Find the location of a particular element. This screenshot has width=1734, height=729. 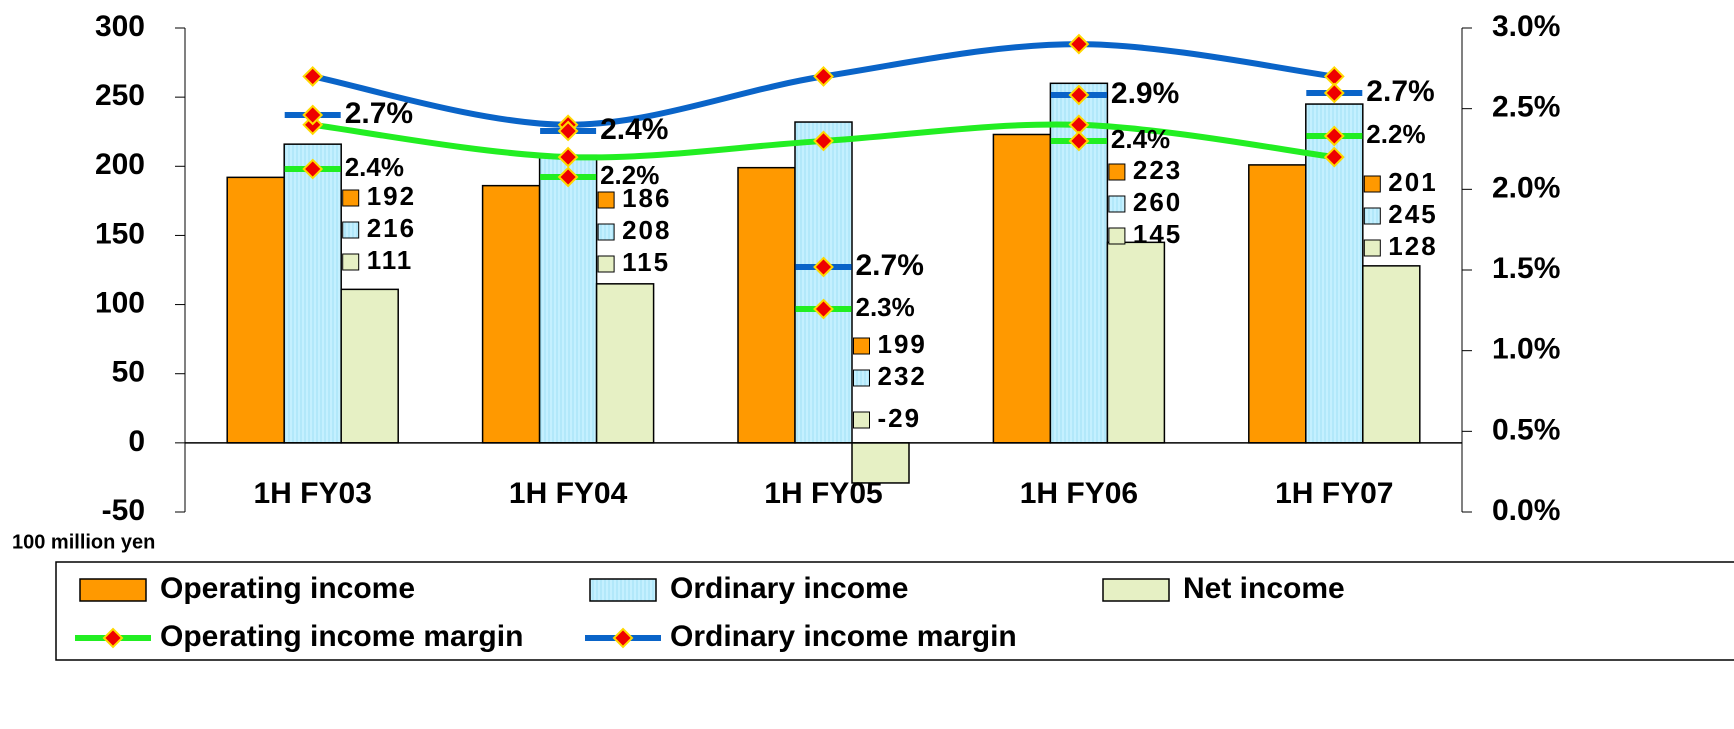

y-tick-label: 150 is located at coordinates (120, 233).